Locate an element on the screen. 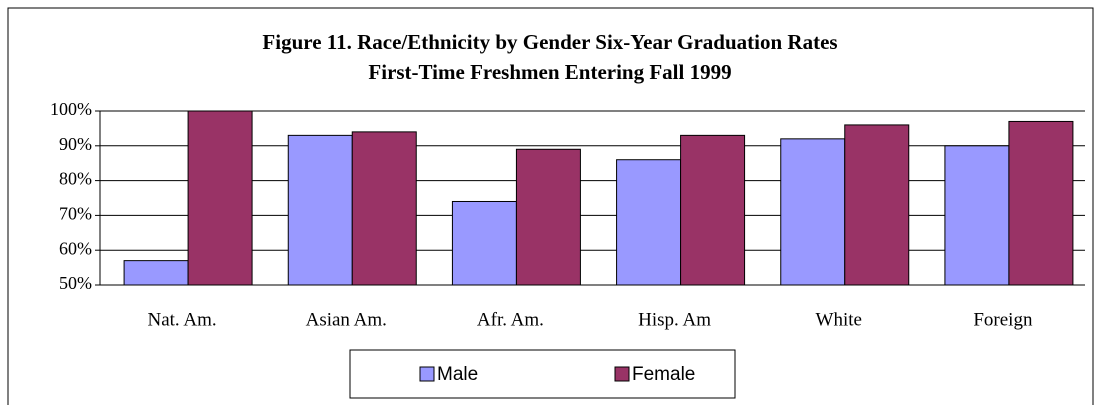 The image size is (1094, 405). x-tick-label: White is located at coordinates (839, 319).